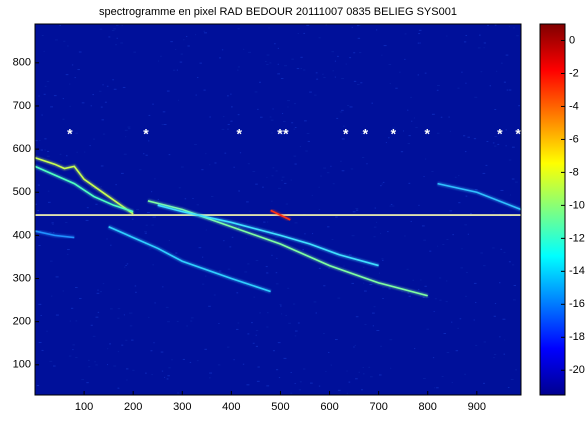  I want to click on trace, so click(84, 189).